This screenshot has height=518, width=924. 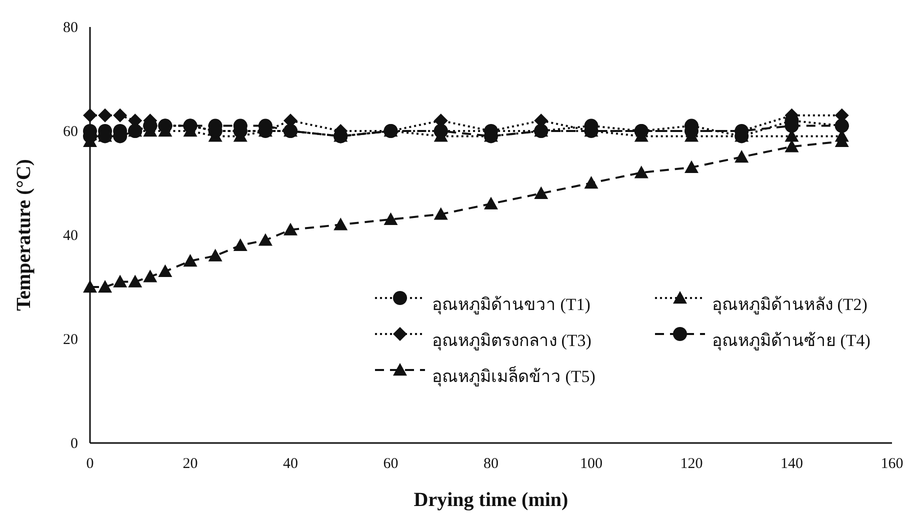 I want to click on y-tick-label: 40, so click(x=70, y=236).